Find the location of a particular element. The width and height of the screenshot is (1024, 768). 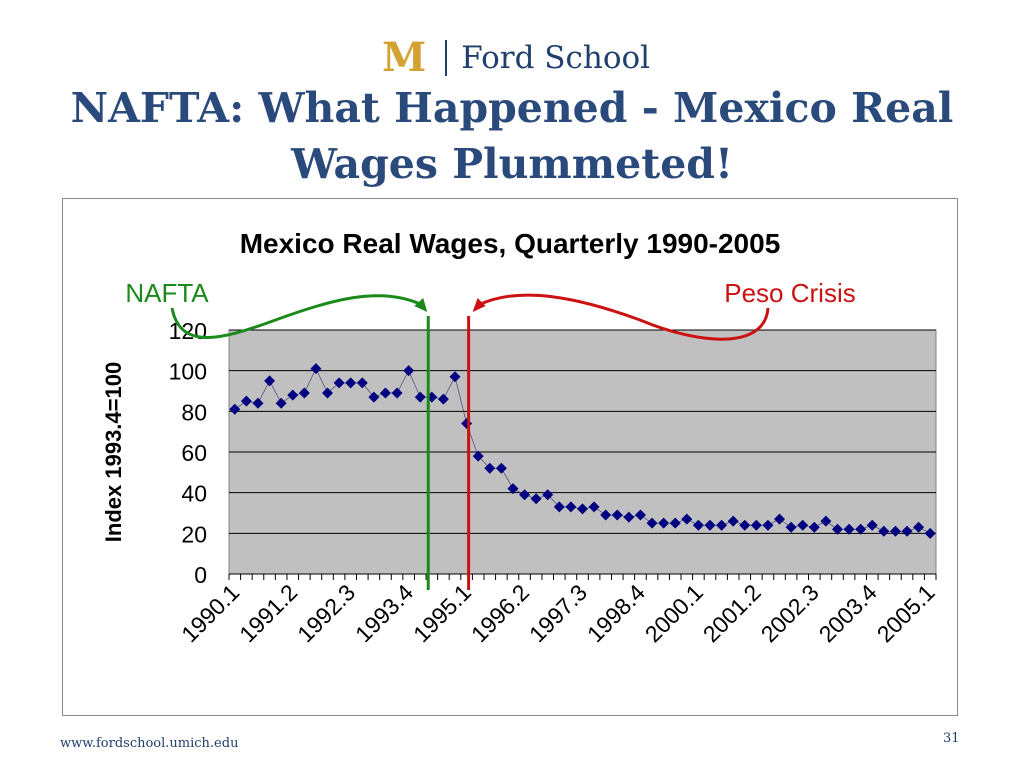

x-tick-label: 2002.3 is located at coordinates (790, 613).